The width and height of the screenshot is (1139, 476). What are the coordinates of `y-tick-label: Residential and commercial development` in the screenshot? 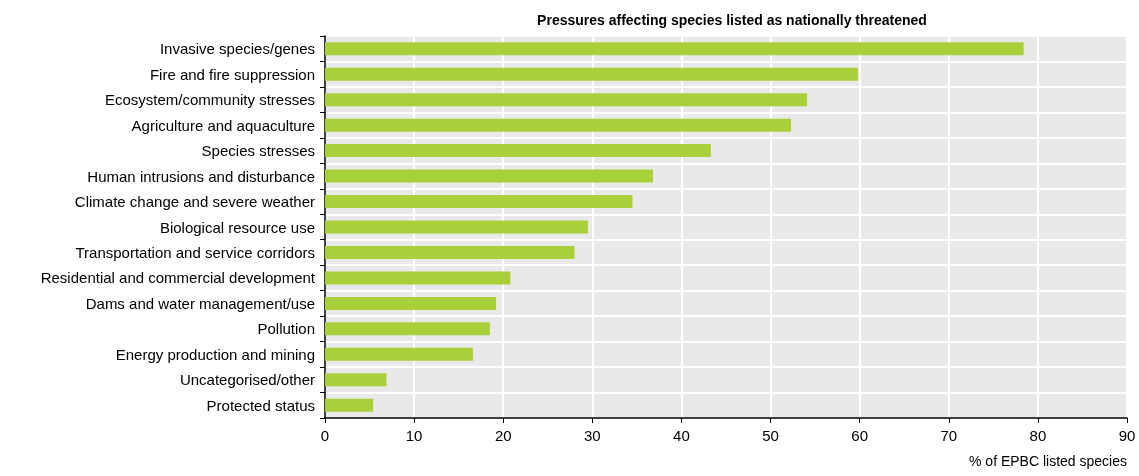 It's located at (178, 278).